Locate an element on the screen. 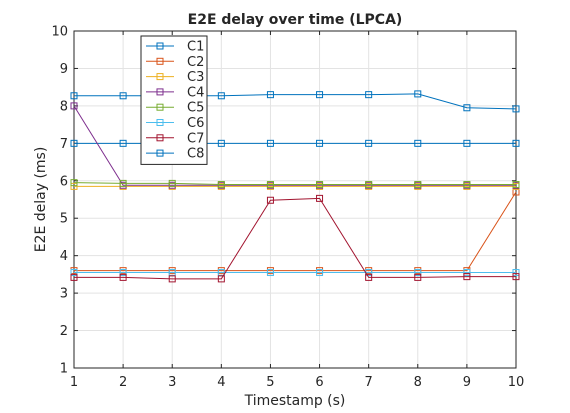 Image resolution: width=570 pixels, height=413 pixels. legend-entry-c2: C2 is located at coordinates (175, 62).